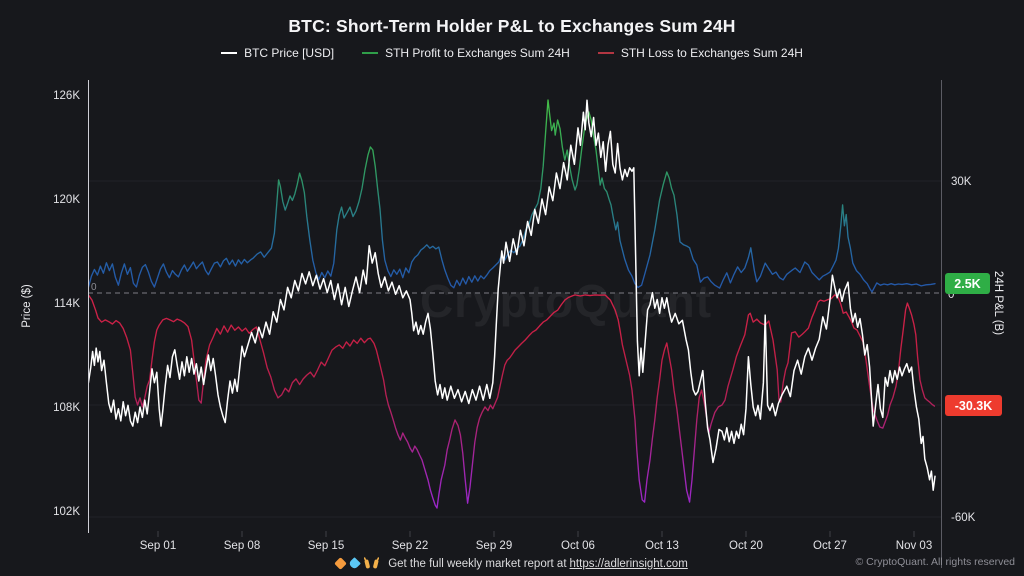  I want to click on x-axis-tick-marks, so click(536, 534).